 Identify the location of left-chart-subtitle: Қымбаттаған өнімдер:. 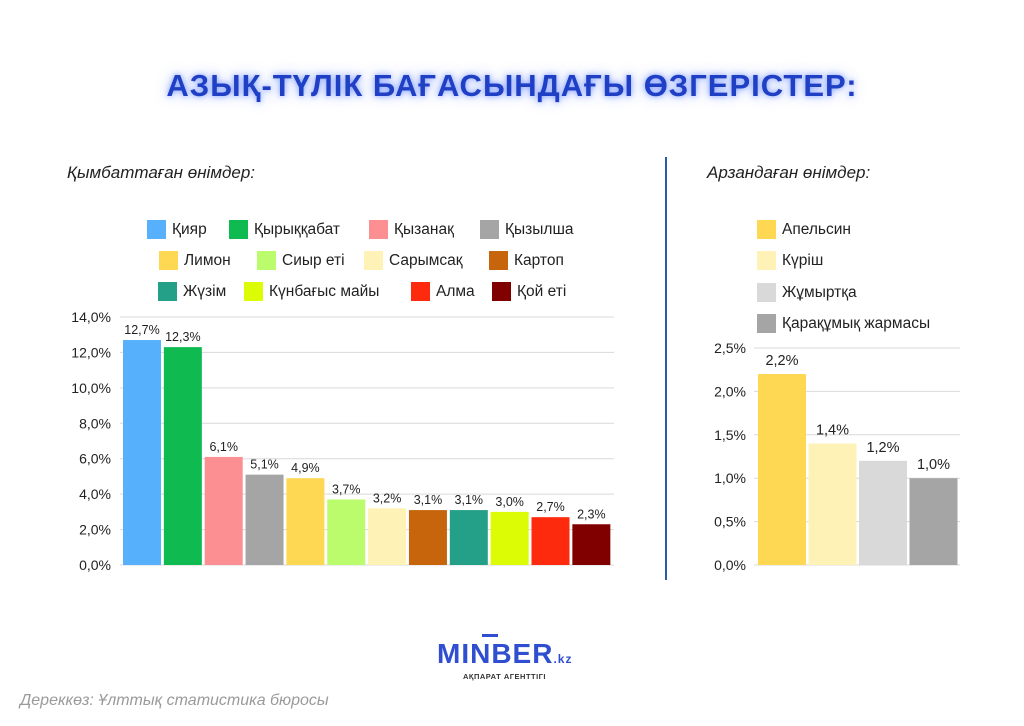
(161, 172).